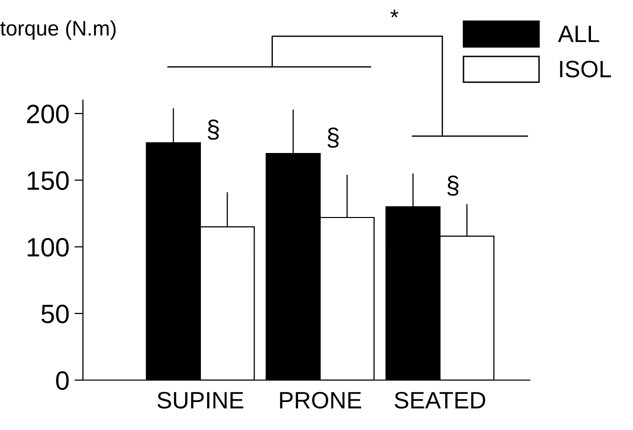 Image resolution: width=633 pixels, height=430 pixels. Describe the element at coordinates (48, 114) in the screenshot. I see `y-tick-label: 200` at that location.